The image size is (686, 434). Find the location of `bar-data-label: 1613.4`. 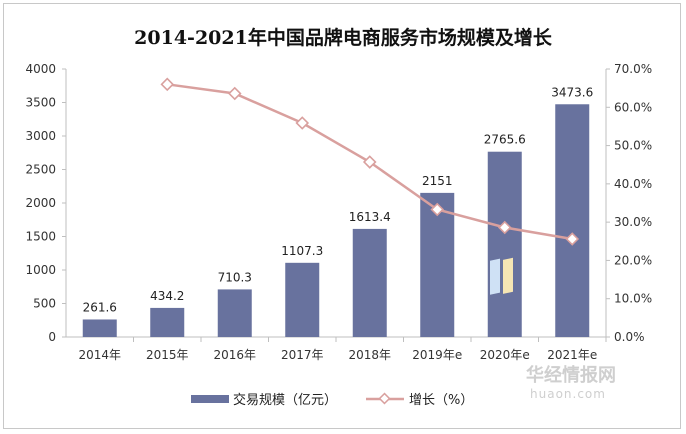

bar-data-label: 1613.4 is located at coordinates (370, 217).